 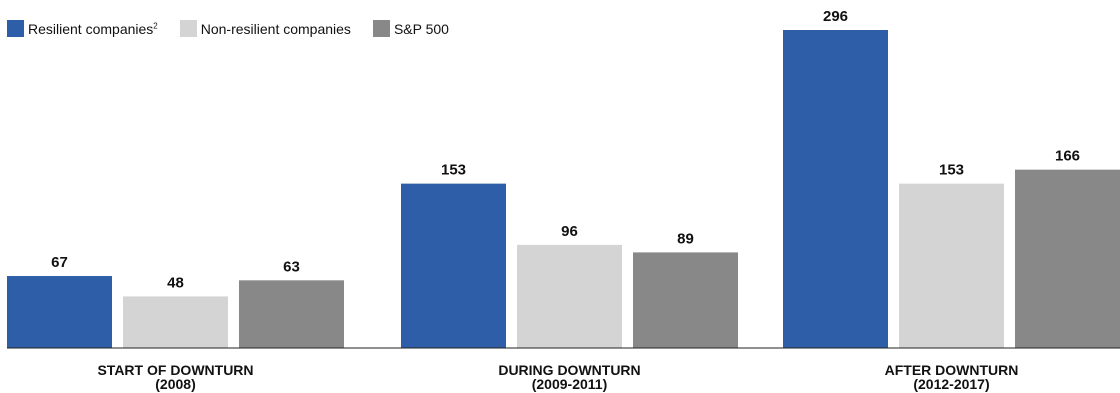 What do you see at coordinates (381, 28) in the screenshot?
I see `legend-swatch-sp500` at bounding box center [381, 28].